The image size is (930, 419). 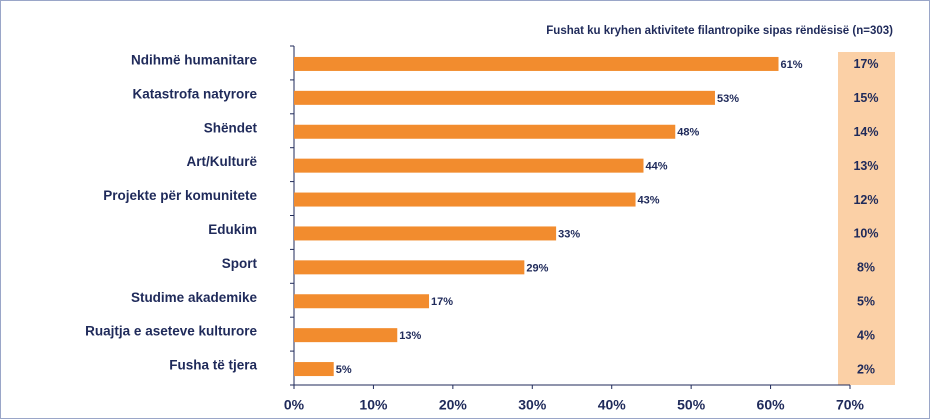 I want to click on data-label: 17%, so click(x=442, y=302).